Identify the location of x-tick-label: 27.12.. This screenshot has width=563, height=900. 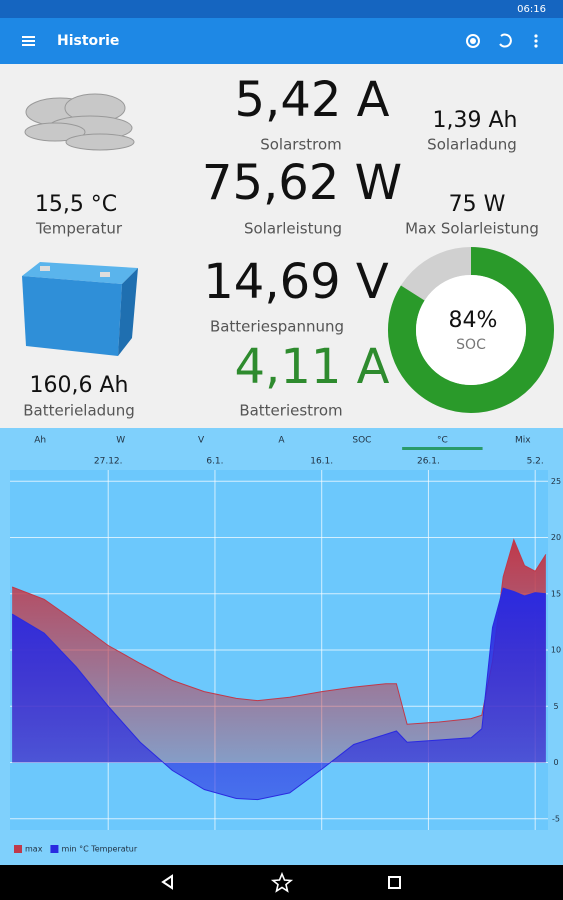
(108, 462).